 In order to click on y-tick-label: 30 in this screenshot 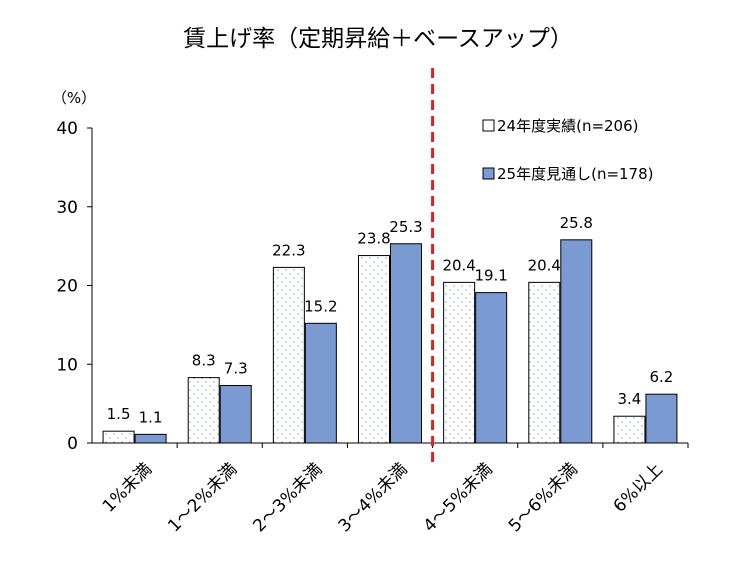, I will do `click(67, 208)`.